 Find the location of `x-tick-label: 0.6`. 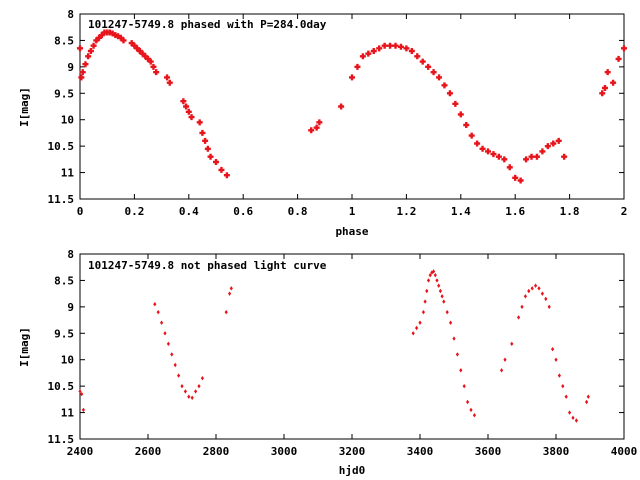

x-tick-label: 0.6 is located at coordinates (243, 211).